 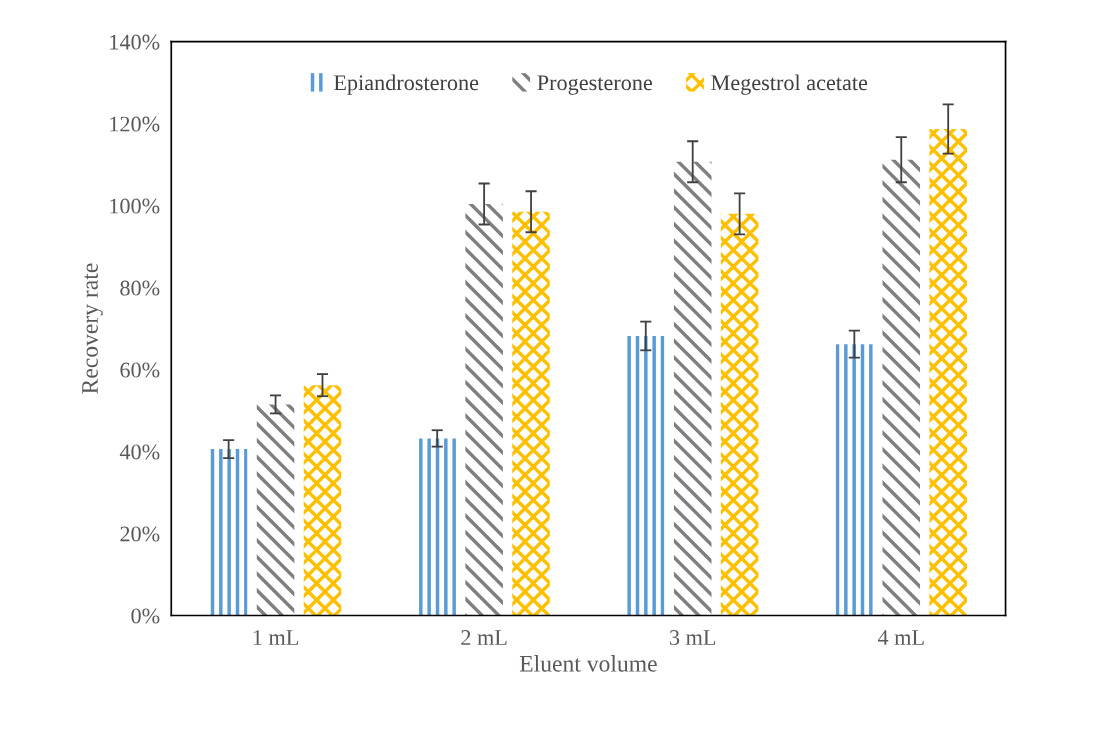 I want to click on x-tick-label: 1 mL, so click(x=275, y=637).